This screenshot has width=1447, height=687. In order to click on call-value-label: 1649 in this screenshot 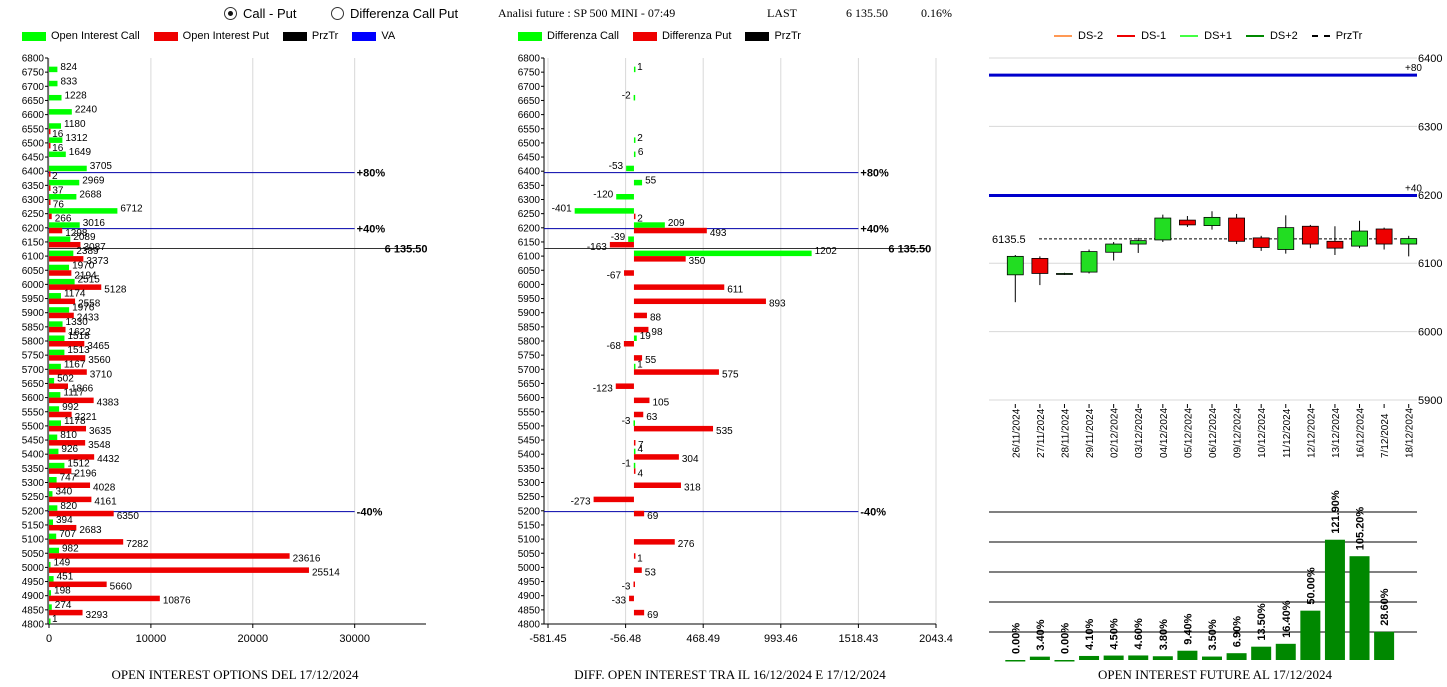, I will do `click(80, 152)`.